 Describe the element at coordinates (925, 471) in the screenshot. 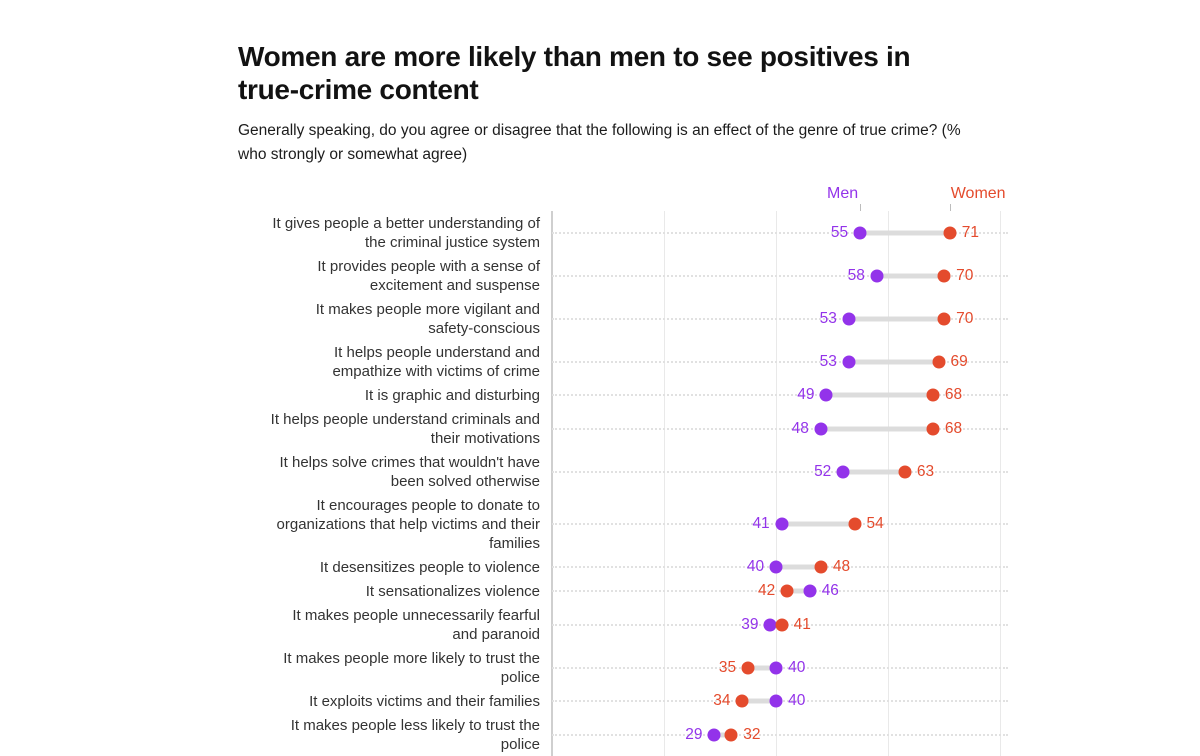

I see `women-value-label: 63` at that location.